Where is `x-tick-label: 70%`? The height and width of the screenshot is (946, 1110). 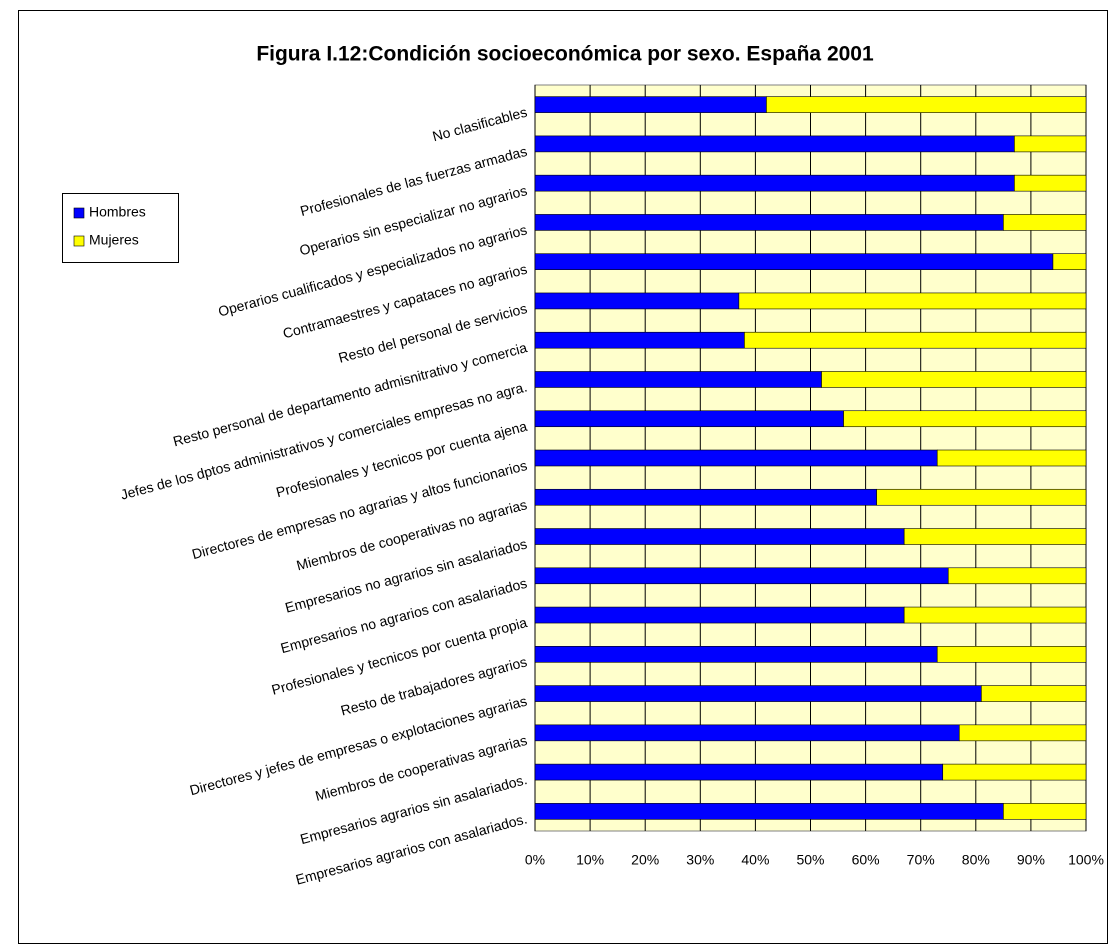
x-tick-label: 70% is located at coordinates (921, 860).